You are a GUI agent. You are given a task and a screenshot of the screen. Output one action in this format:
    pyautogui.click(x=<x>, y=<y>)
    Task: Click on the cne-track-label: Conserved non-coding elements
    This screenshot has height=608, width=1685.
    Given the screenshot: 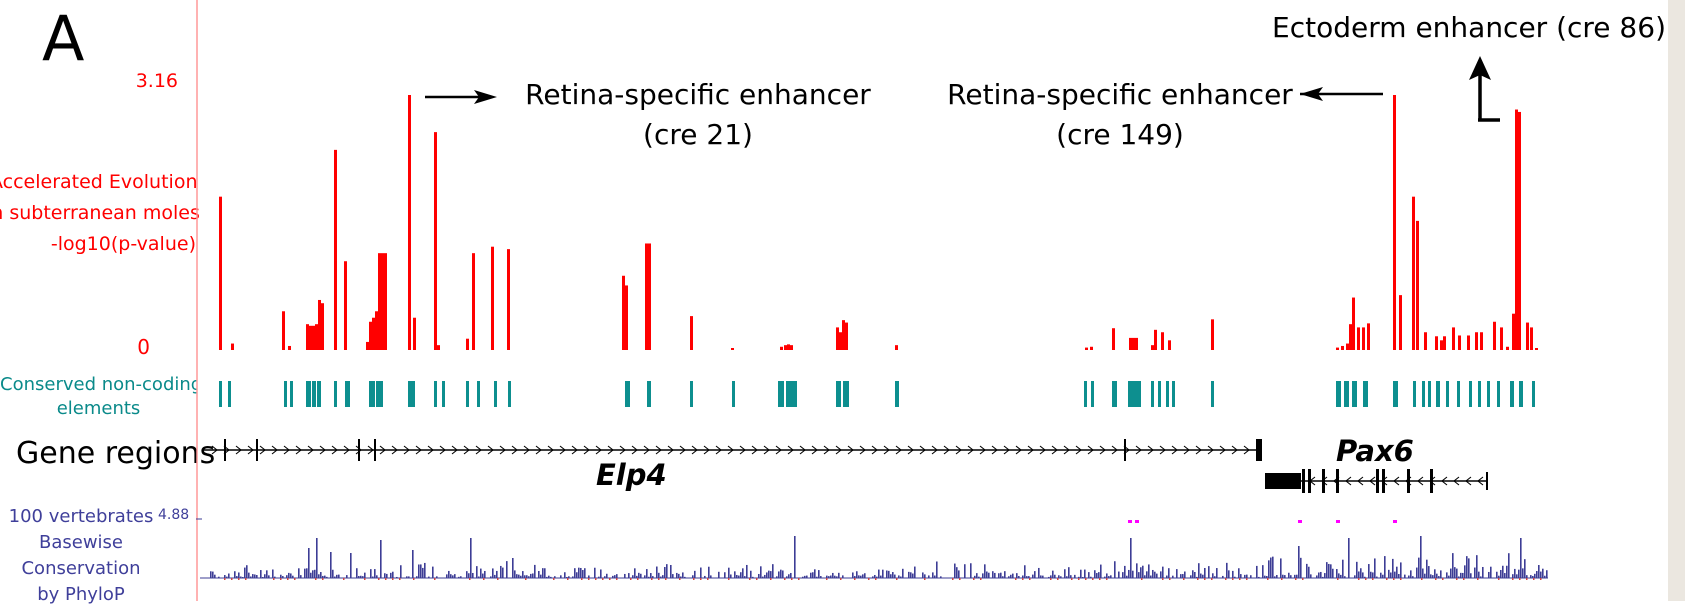 What is the action you would take?
    pyautogui.click(x=98, y=397)
    